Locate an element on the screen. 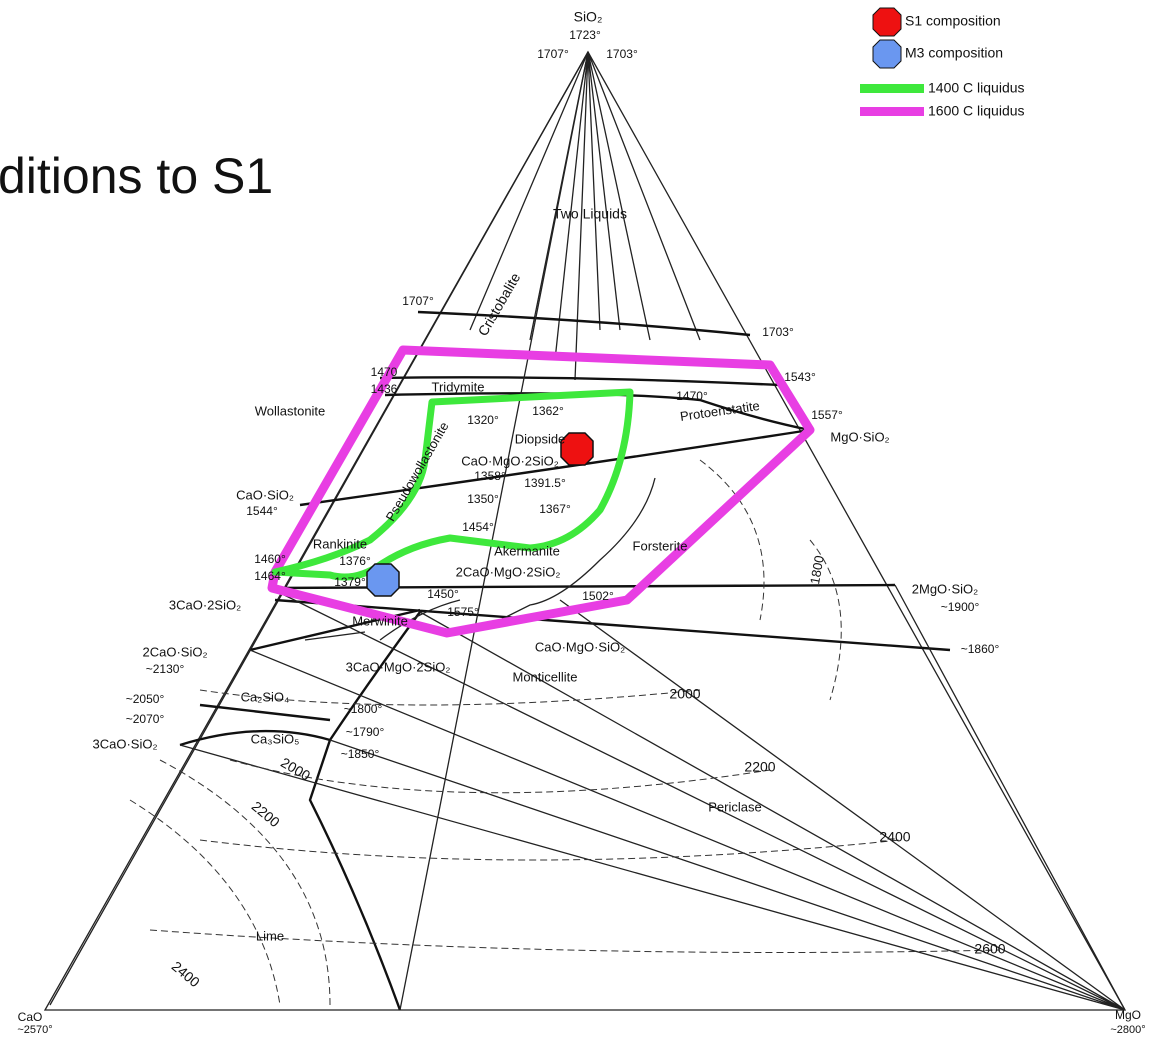 This screenshot has width=1157, height=1039. diagram-label: 1575° is located at coordinates (463, 612).